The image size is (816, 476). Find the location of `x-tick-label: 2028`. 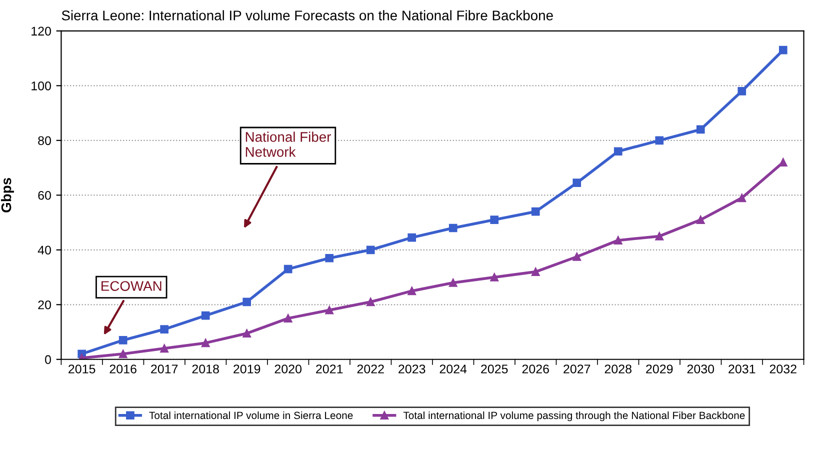

x-tick-label: 2028 is located at coordinates (618, 369).